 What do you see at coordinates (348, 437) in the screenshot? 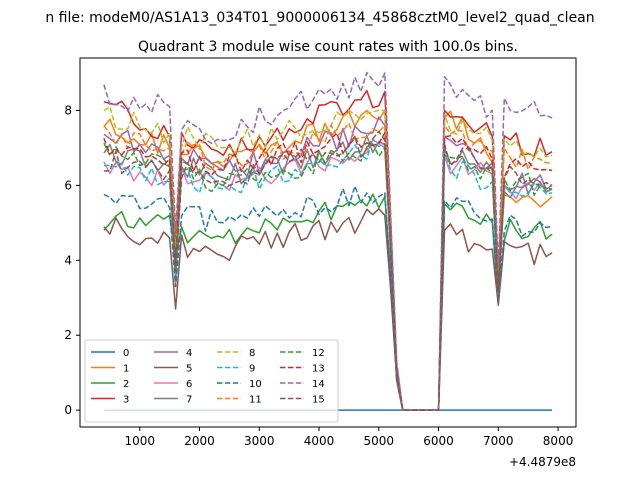
I see `x-axis: 1000 2000 3000 4000 5000 6000 7000 8000` at bounding box center [348, 437].